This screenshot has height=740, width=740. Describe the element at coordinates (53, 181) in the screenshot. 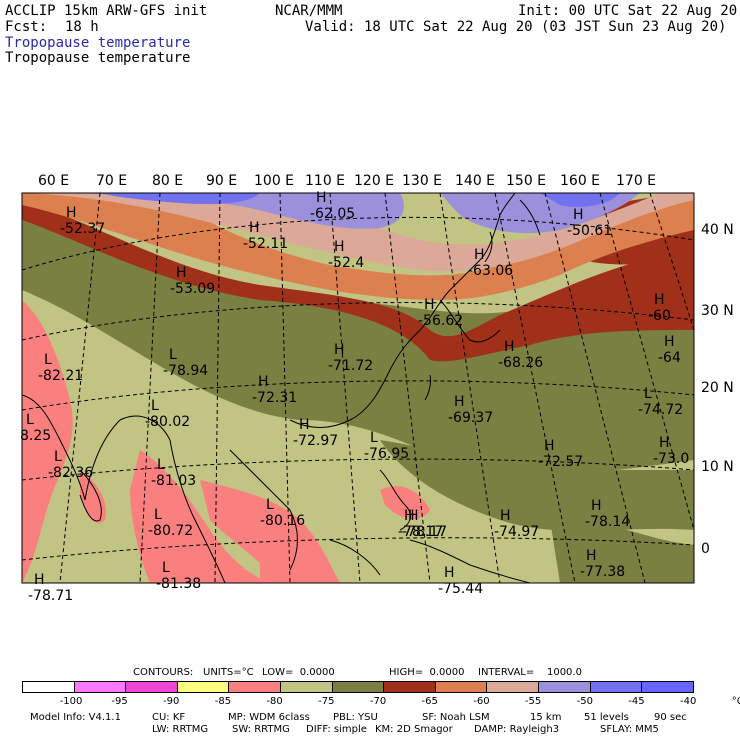

I see `longitude-label: 60 E` at that location.